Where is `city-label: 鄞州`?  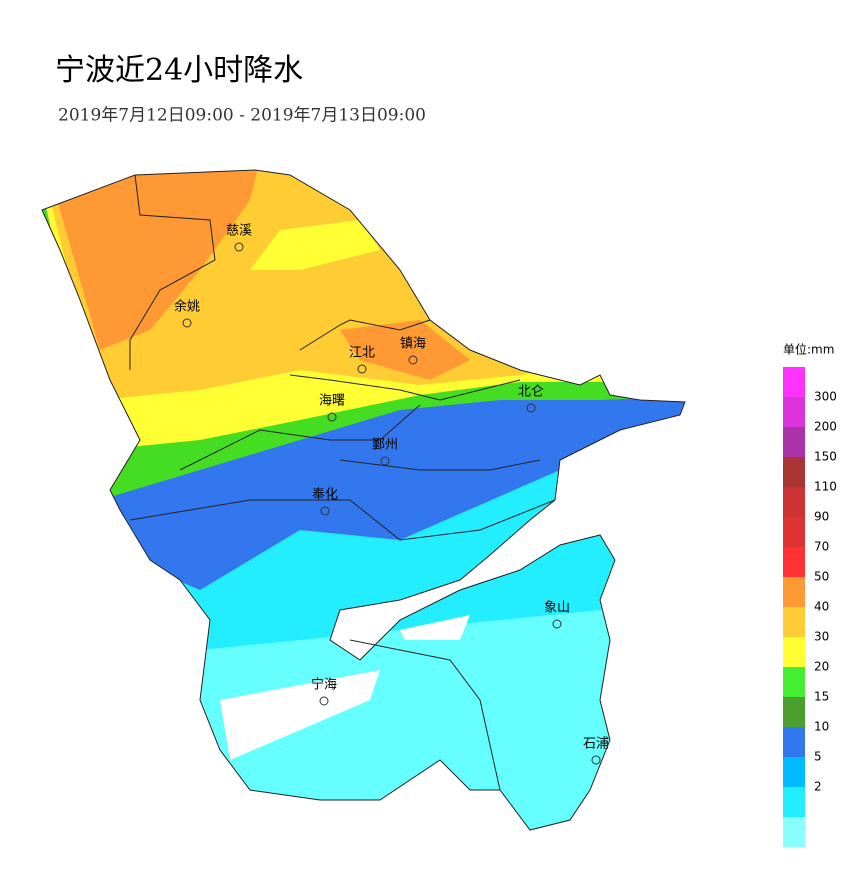
city-label: 鄞州 is located at coordinates (385, 445).